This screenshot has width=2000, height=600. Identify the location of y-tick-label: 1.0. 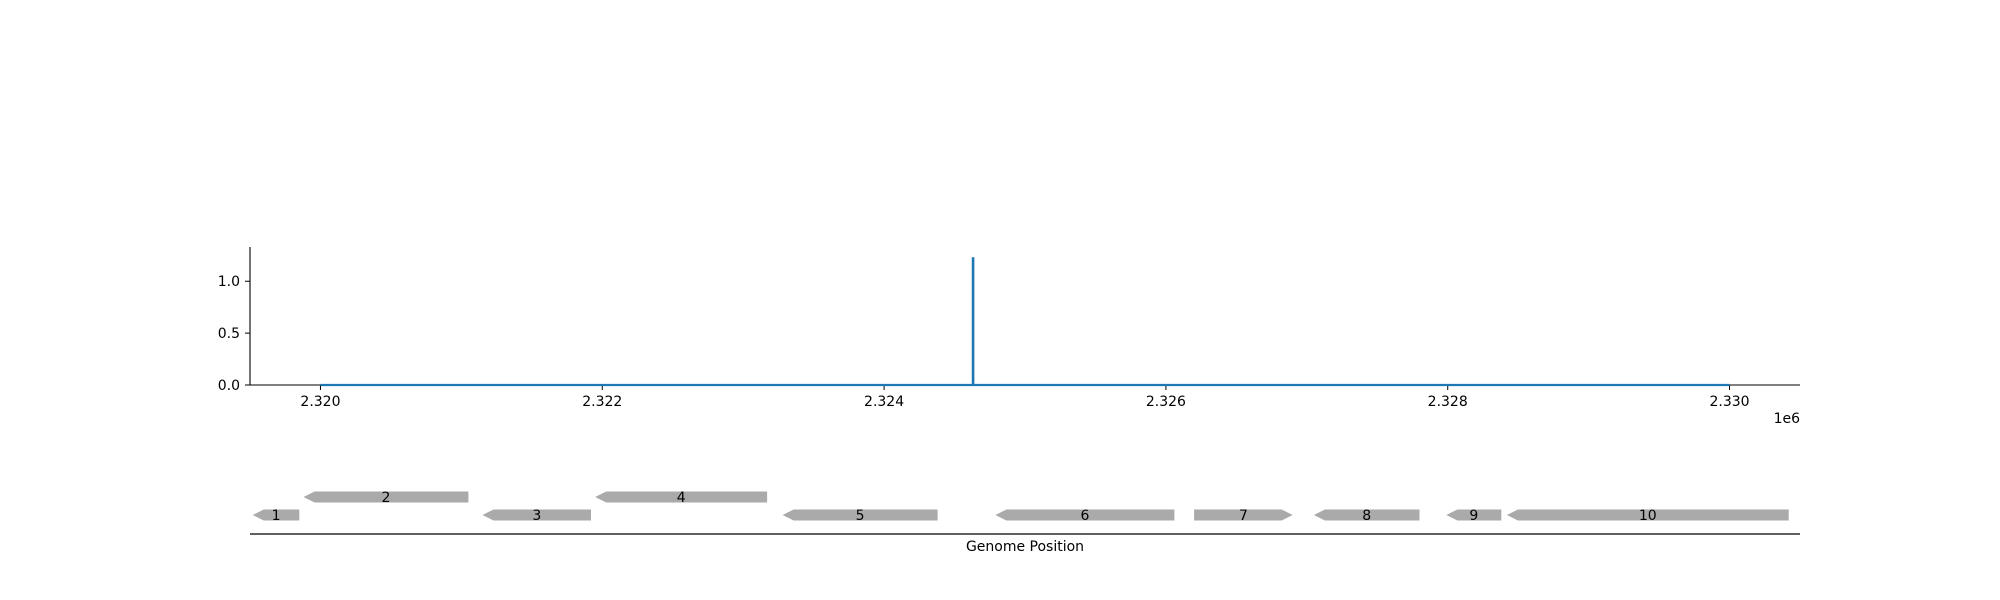
(229, 282).